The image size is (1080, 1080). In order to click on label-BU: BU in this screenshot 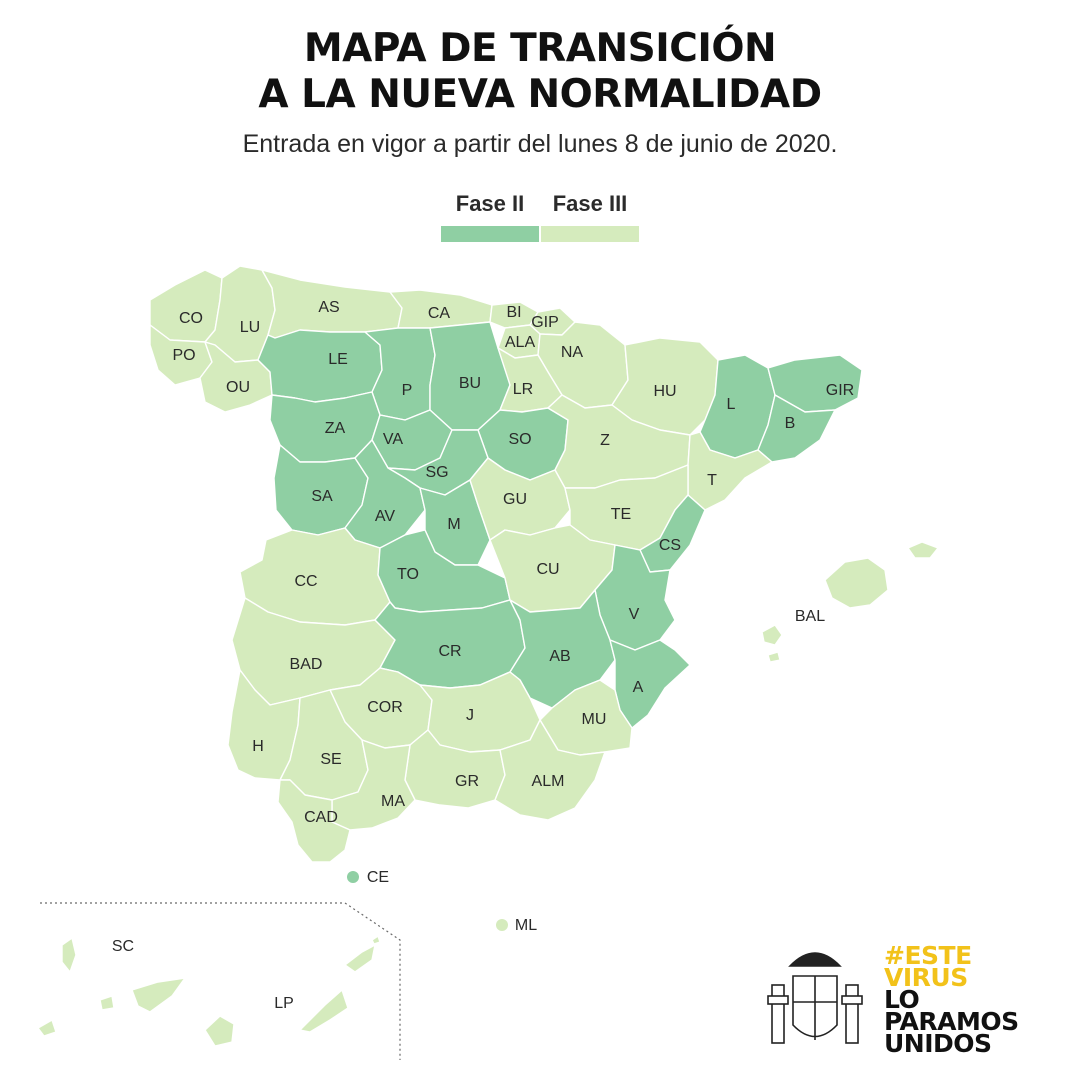, I will do `click(470, 383)`.